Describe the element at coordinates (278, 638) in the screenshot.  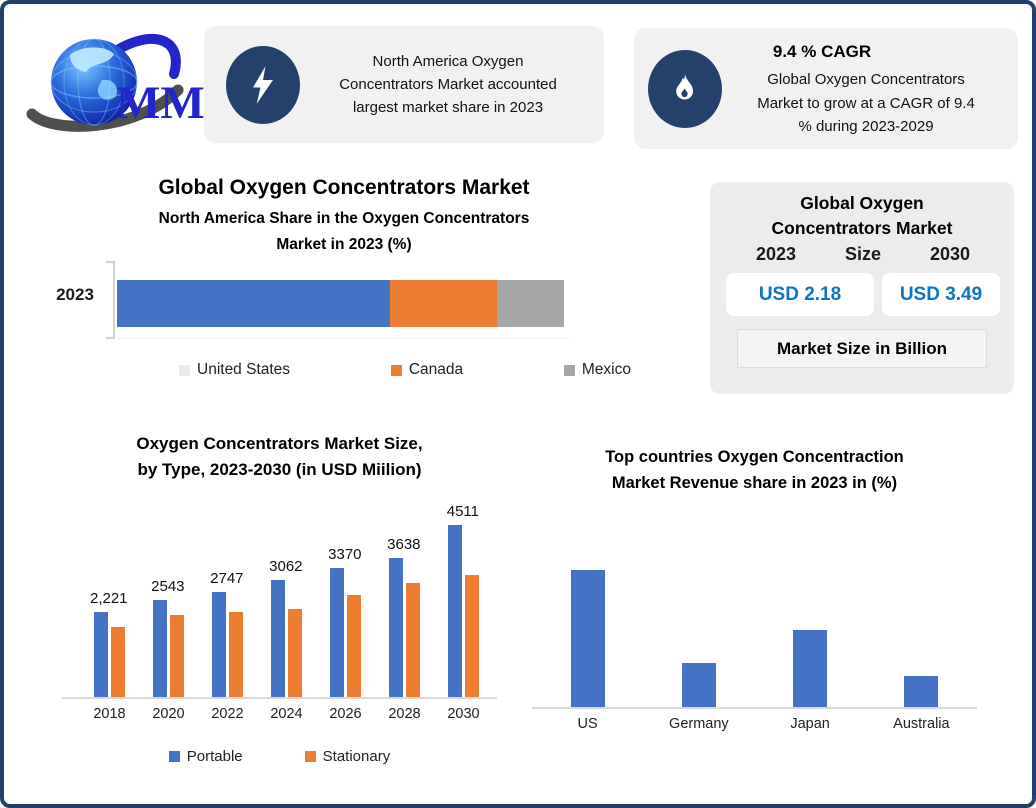
I see `portable-bar-2024` at that location.